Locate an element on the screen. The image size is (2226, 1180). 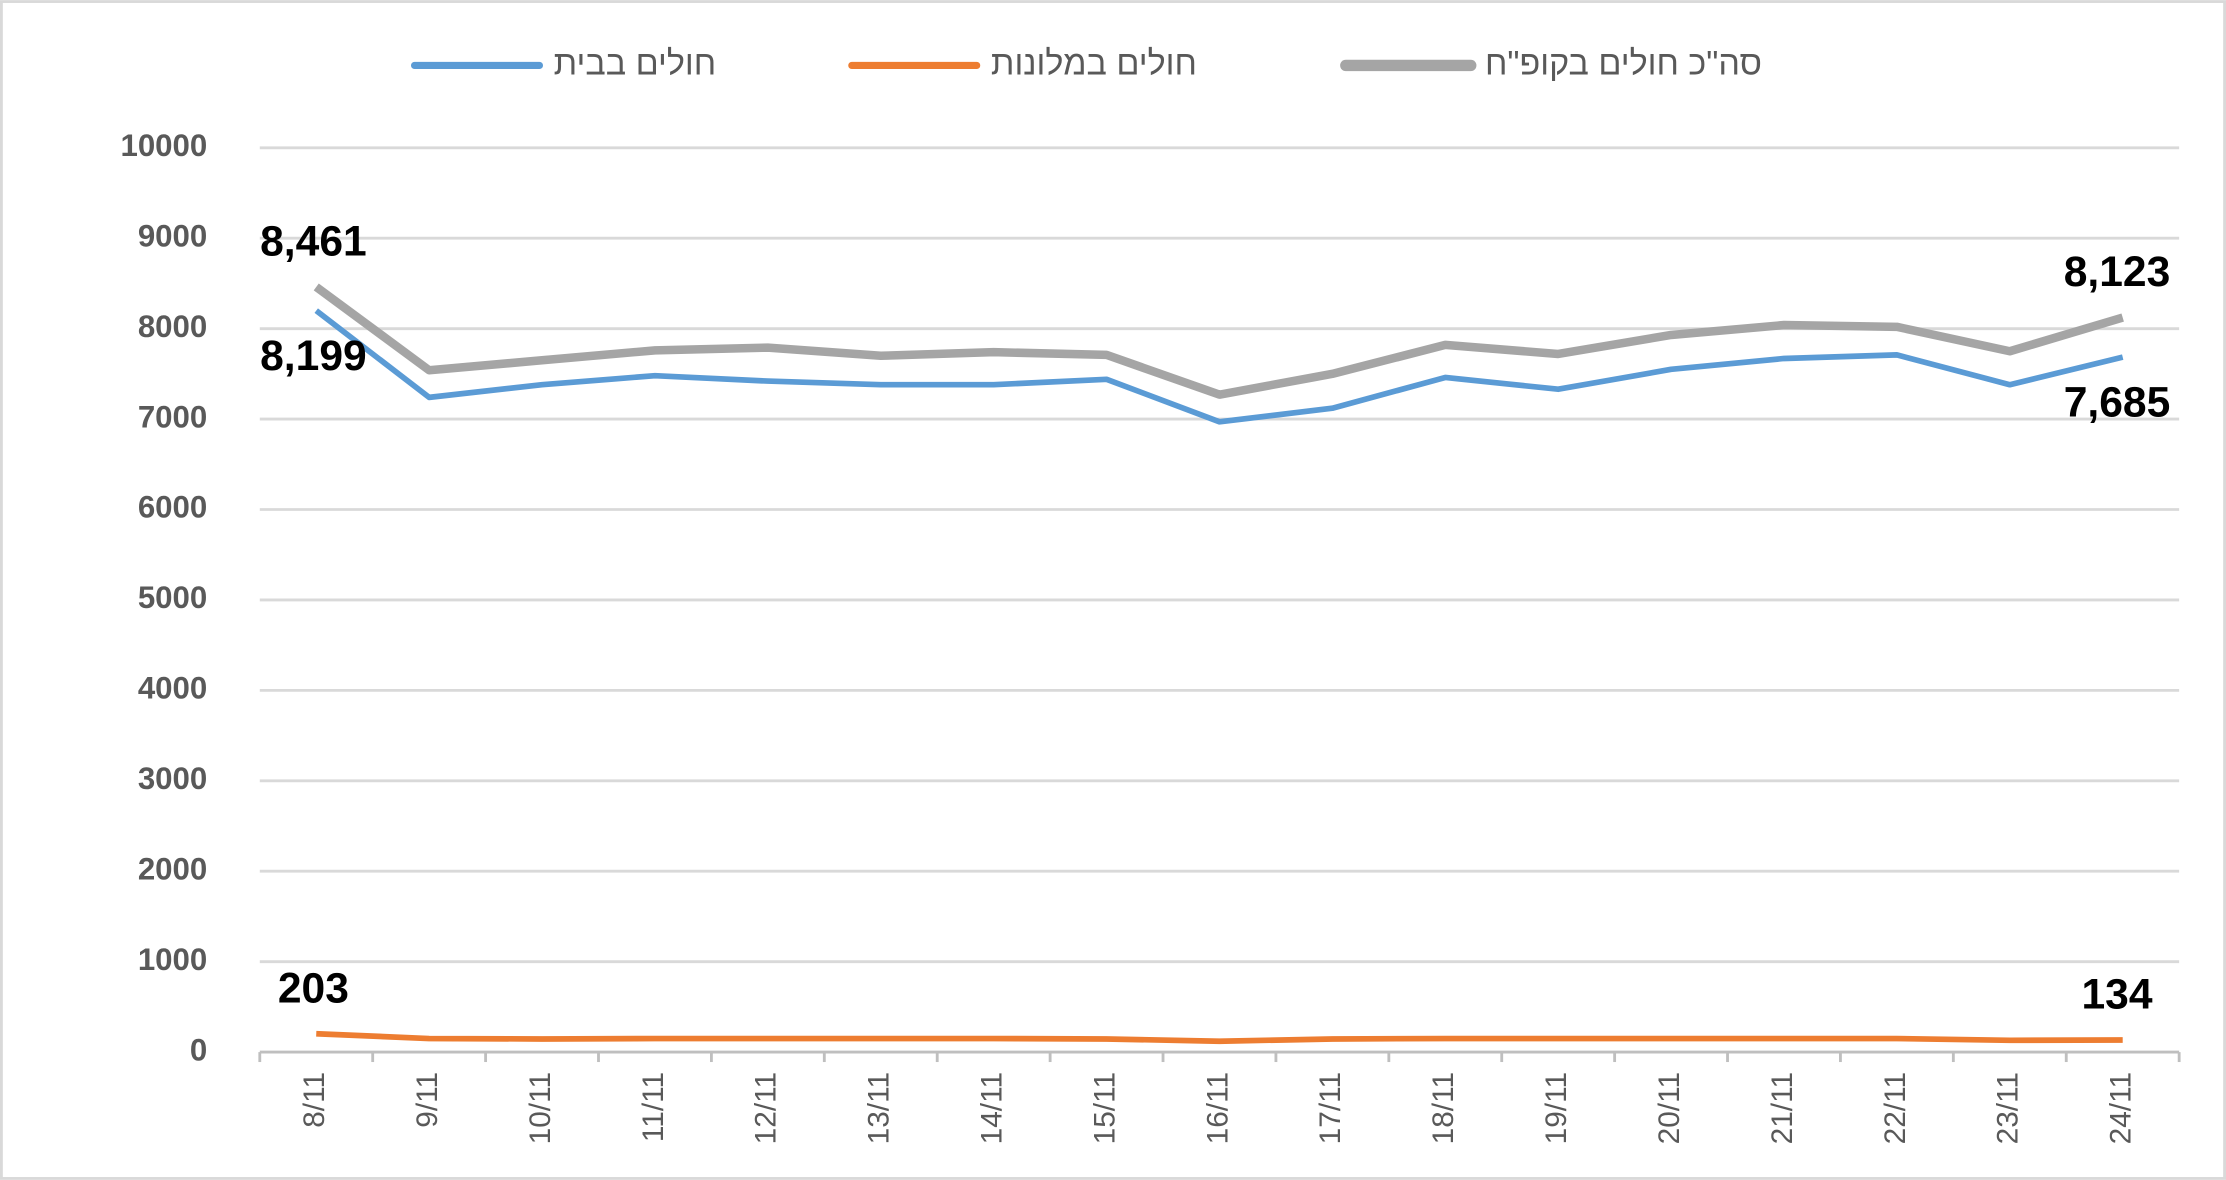
x-tick-label: 14/11 is located at coordinates (992, 1108).